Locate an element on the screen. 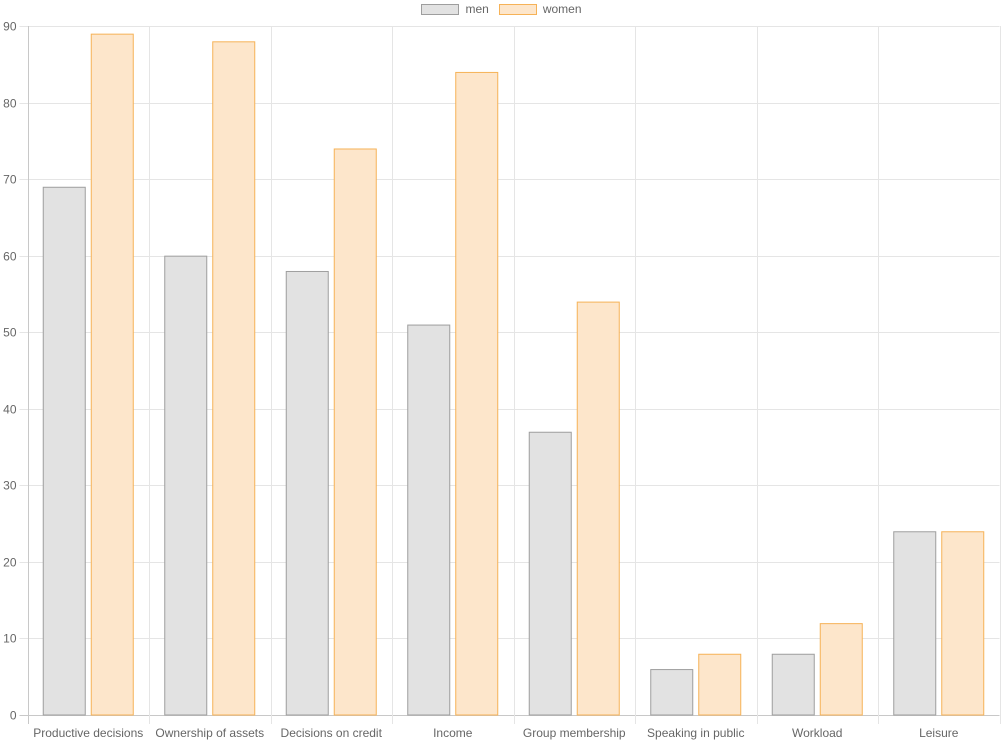 Image resolution: width=1003 pixels, height=742 pixels. y-tick-label: 30 is located at coordinates (10, 486).